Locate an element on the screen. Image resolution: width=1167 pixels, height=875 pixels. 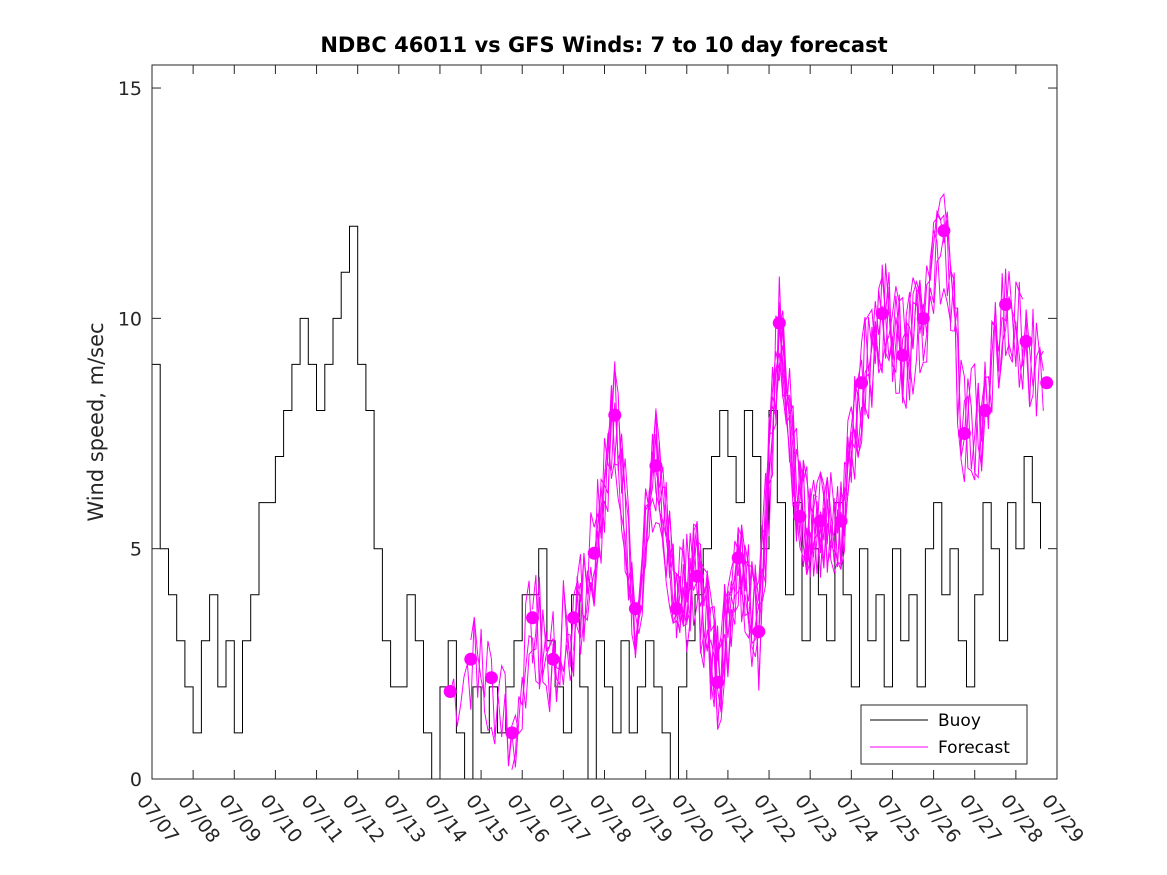
y-tick-label: 10 is located at coordinates (130, 319).